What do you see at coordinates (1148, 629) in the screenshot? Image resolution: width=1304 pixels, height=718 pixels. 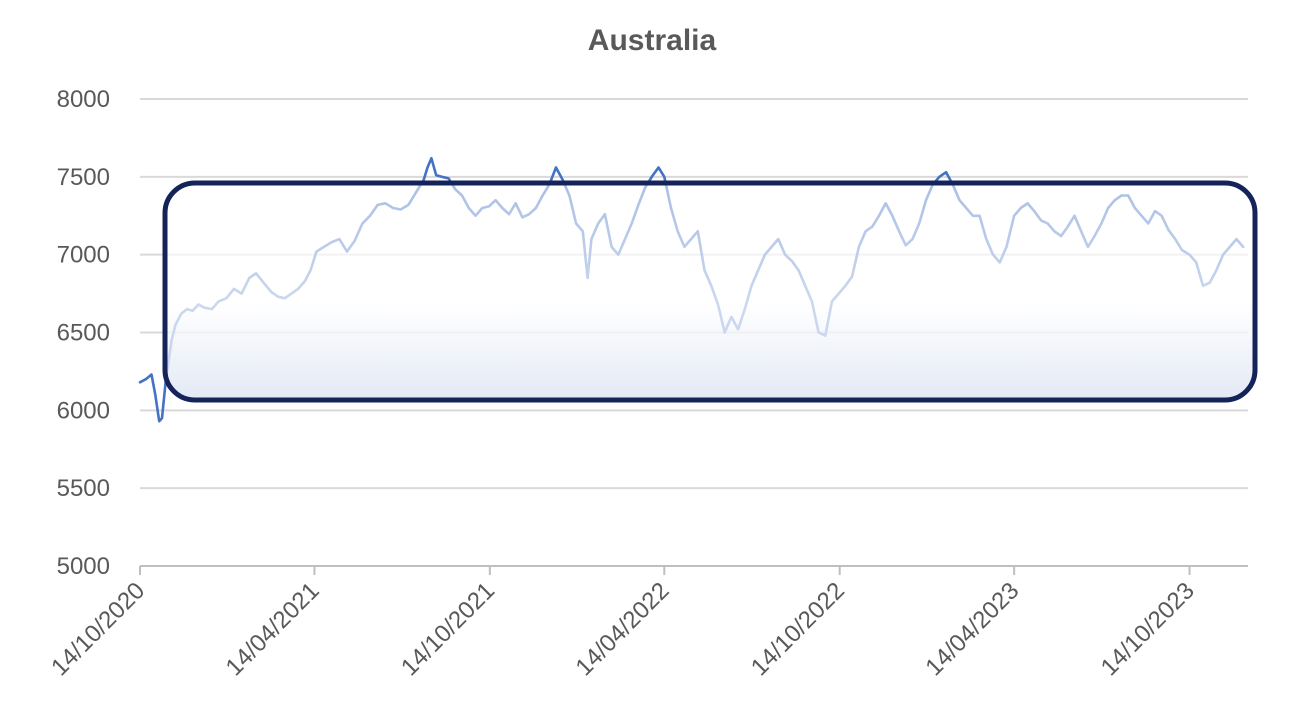 I see `x-tick-label: 14/10/2023` at bounding box center [1148, 629].